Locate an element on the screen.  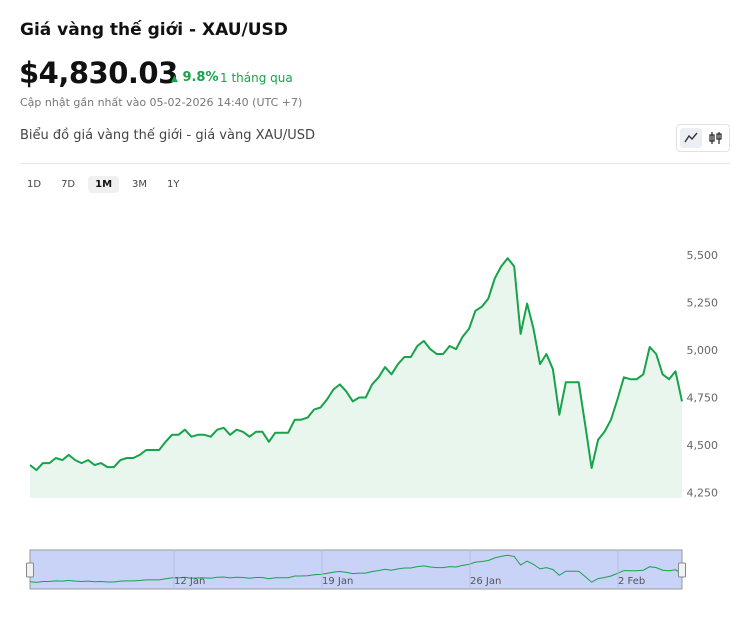
navigator-label: 12 Jan is located at coordinates (189, 581).